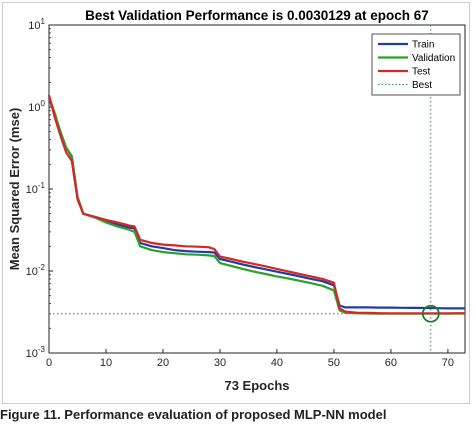 This screenshot has width=474, height=424. What do you see at coordinates (433, 58) in the screenshot?
I see `legend-label: Validation` at bounding box center [433, 58].